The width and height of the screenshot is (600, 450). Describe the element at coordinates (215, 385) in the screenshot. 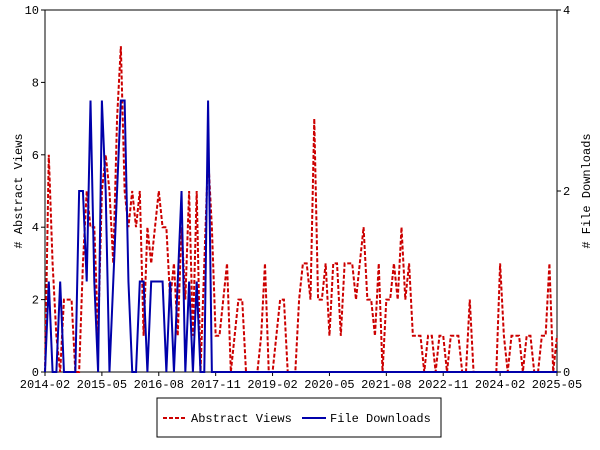

I see `x-tick-label: 2017-11` at that location.